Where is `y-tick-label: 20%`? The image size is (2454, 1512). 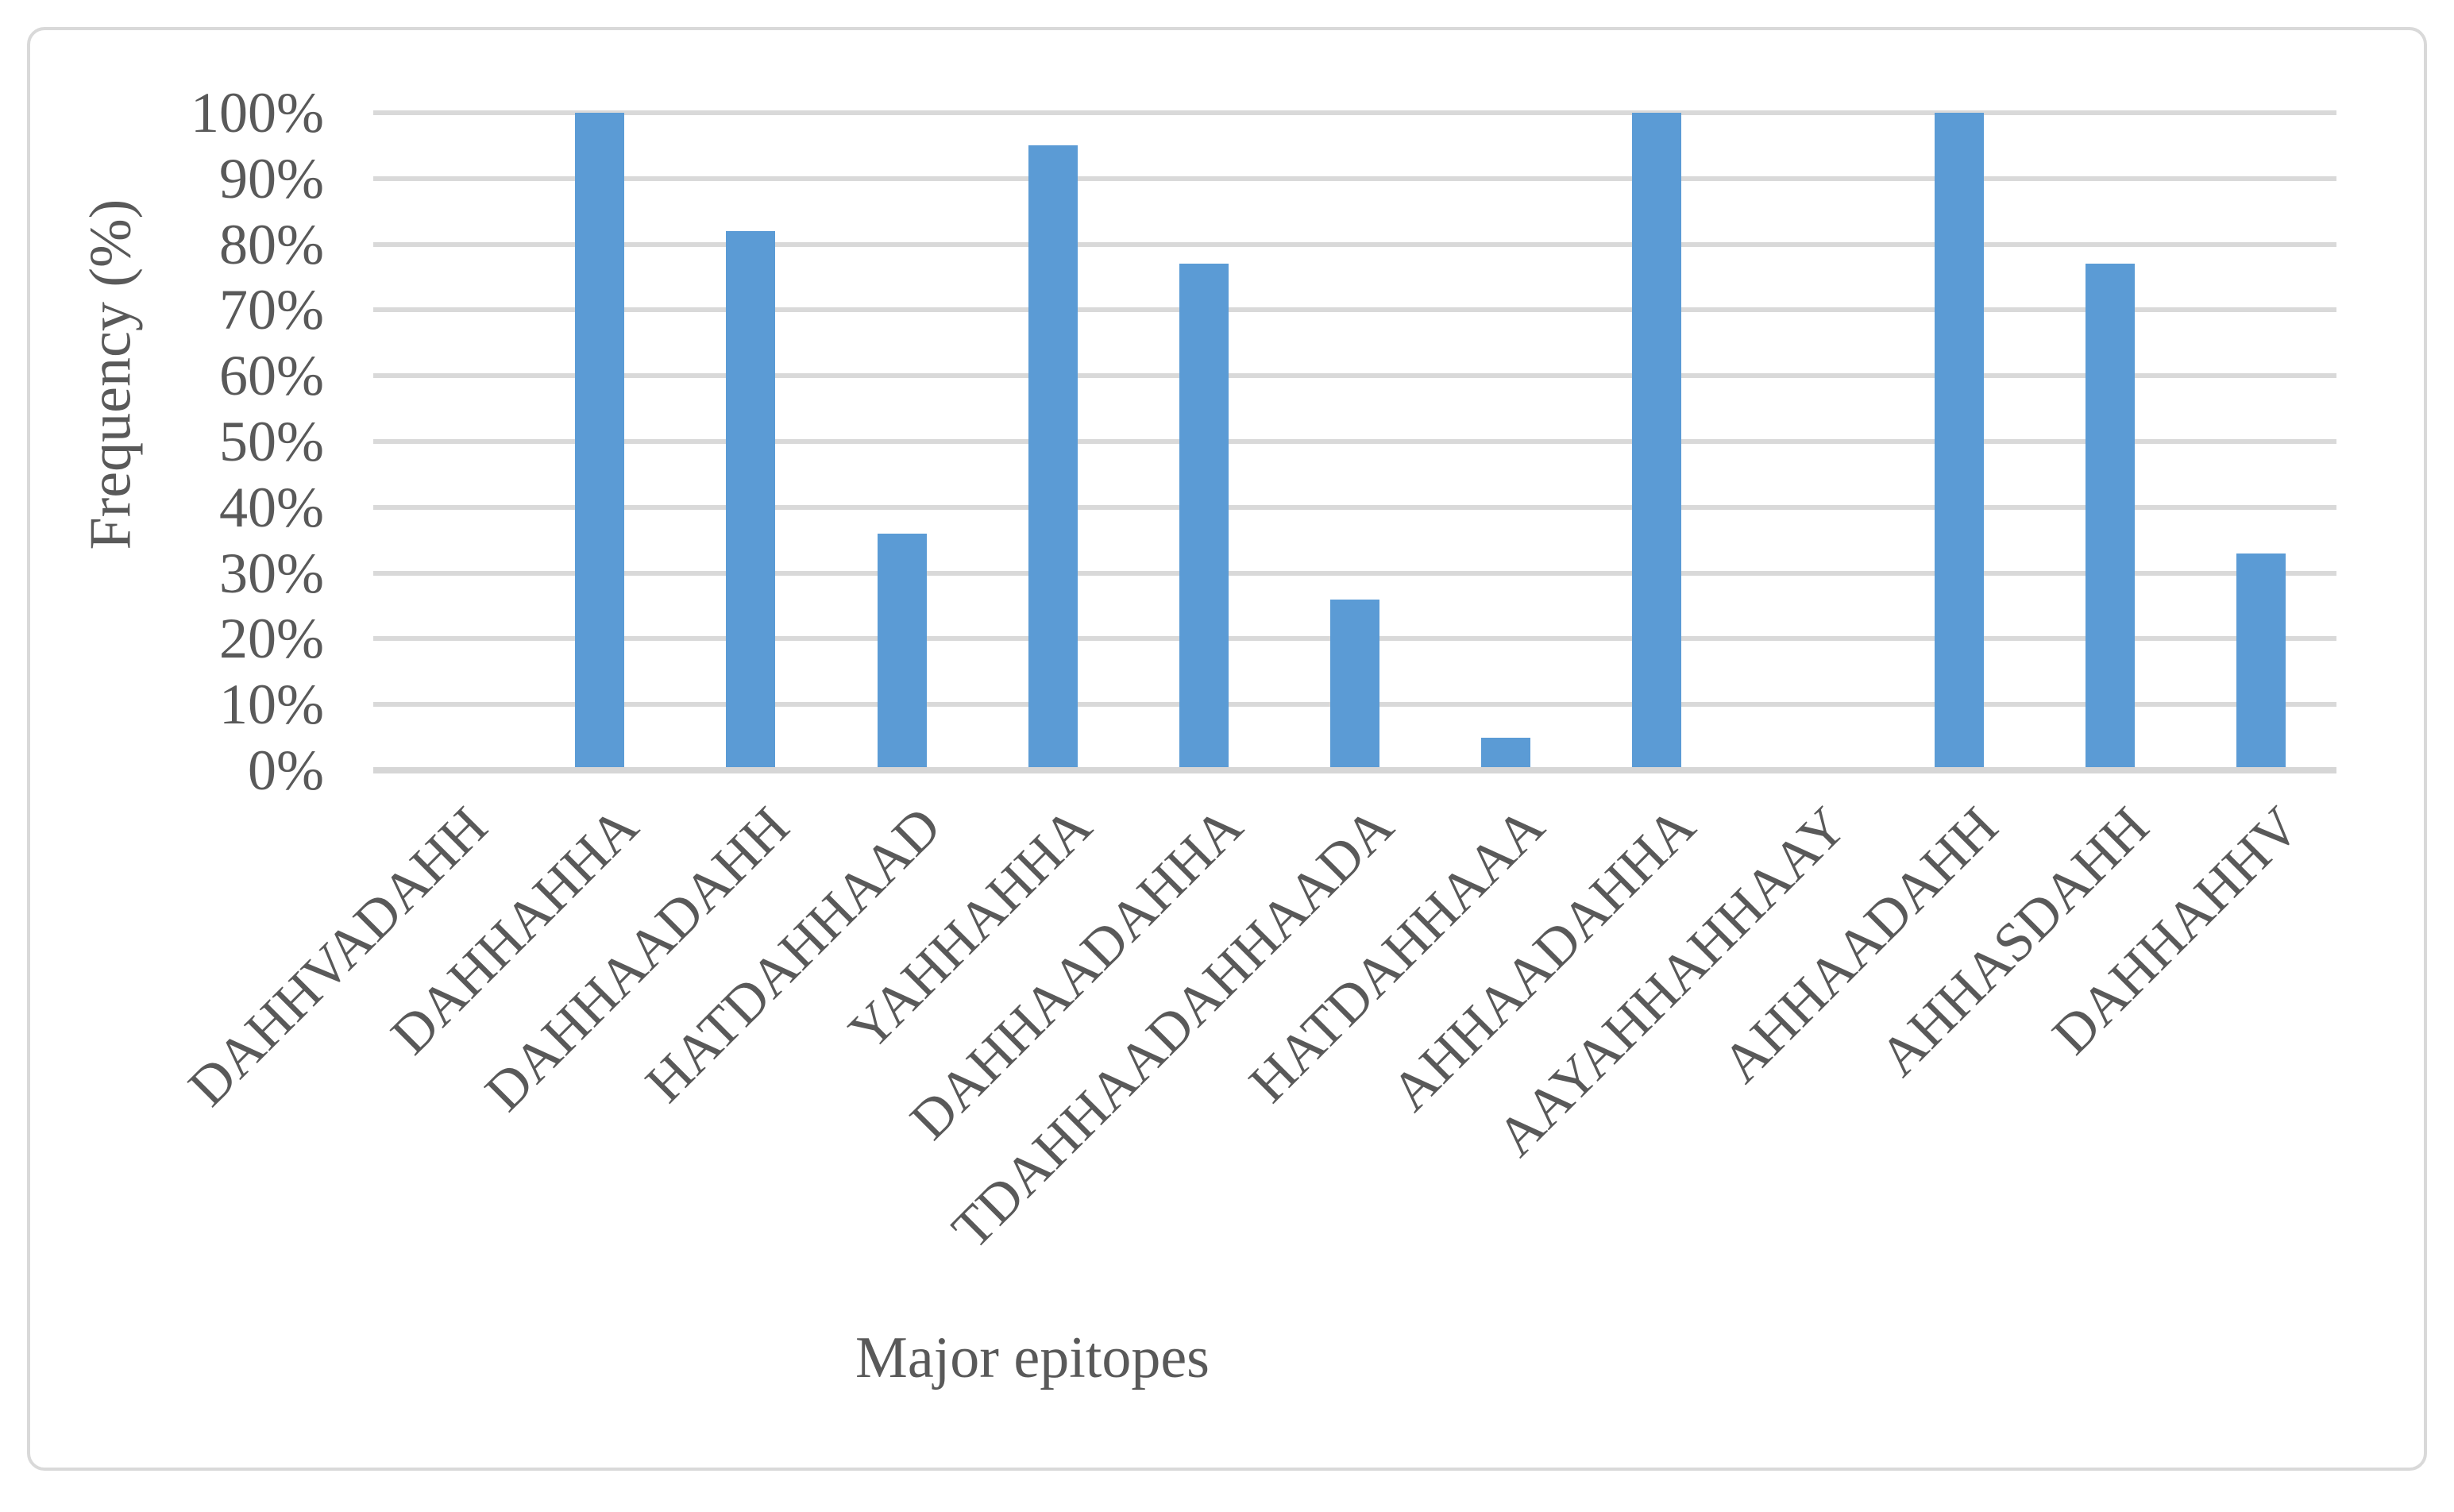 y-tick-label: 20% is located at coordinates (271, 638).